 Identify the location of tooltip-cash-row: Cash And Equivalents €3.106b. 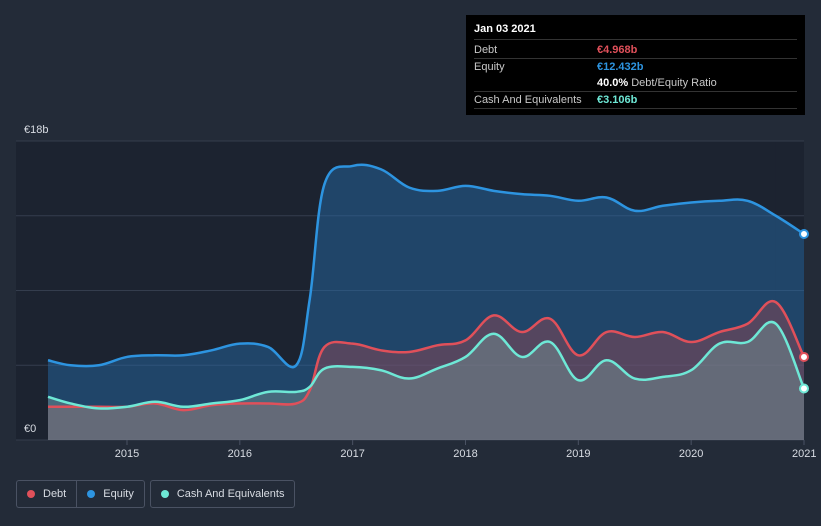
(635, 100).